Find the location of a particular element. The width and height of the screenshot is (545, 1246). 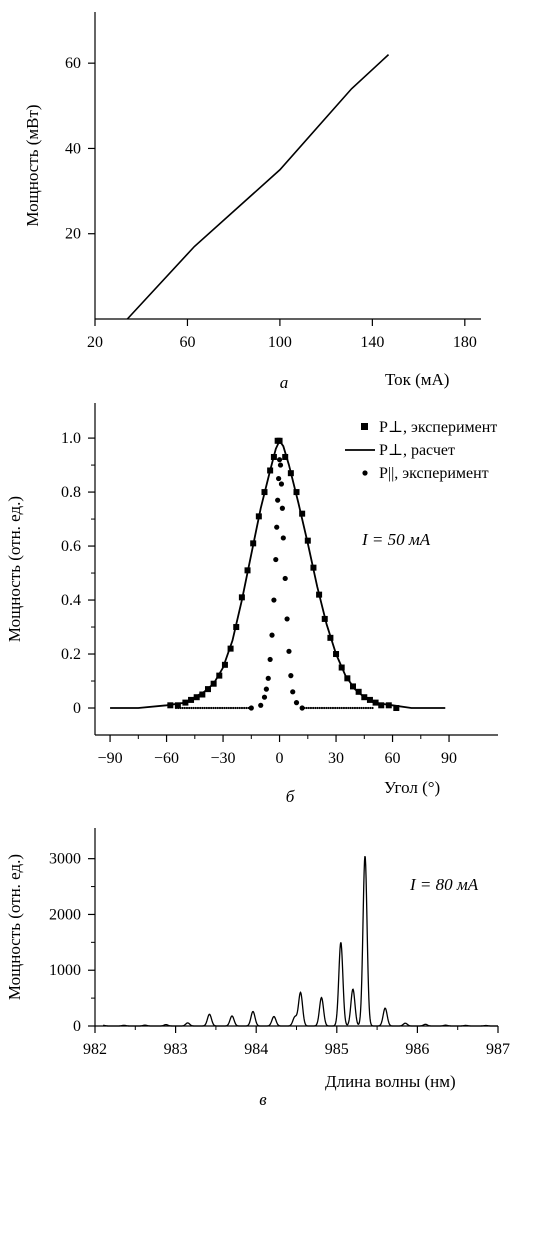

y-tick-label: 0.6 is located at coordinates (71, 546).